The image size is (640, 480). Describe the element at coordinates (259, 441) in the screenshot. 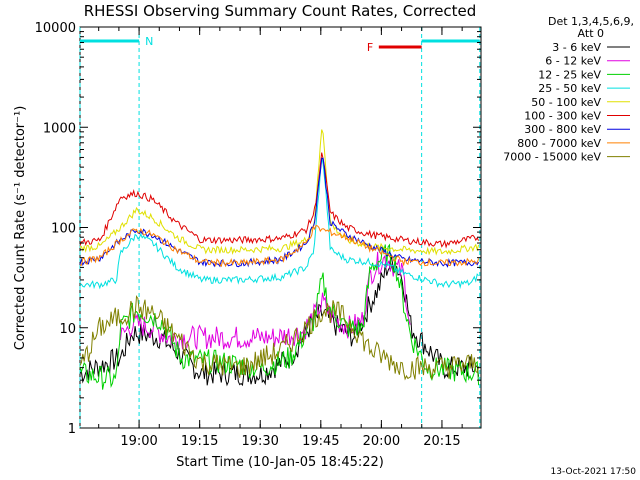

I see `x-tick-label-2: 19:30` at that location.